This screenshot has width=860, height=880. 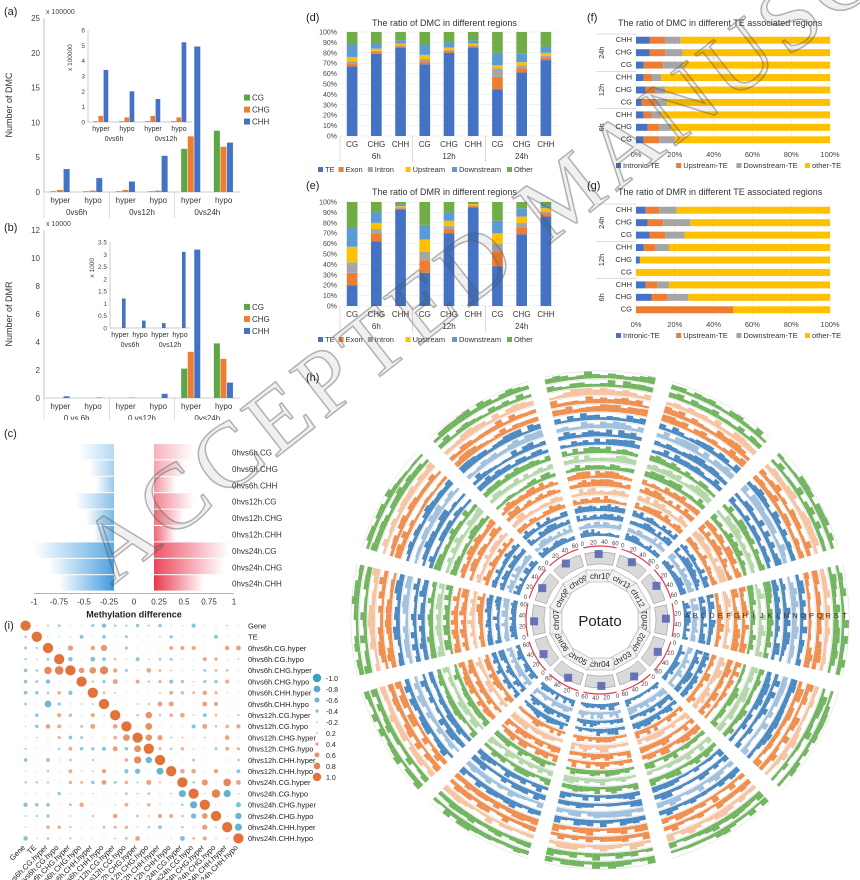 I want to click on stack-Upstream, so click(x=521, y=219).